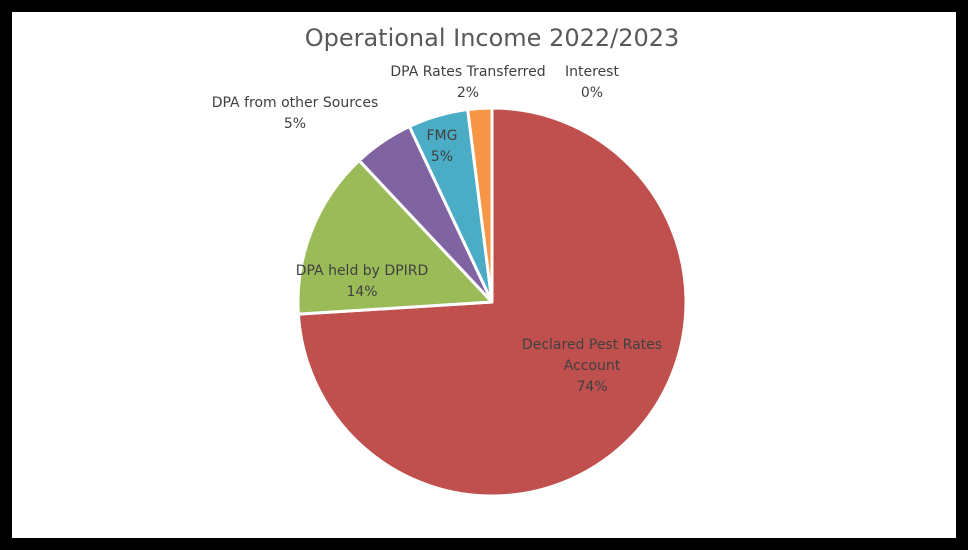 The width and height of the screenshot is (968, 550). What do you see at coordinates (295, 113) in the screenshot?
I see `data-label-dpa-from-other-sources: DPA from other Sources 5%` at bounding box center [295, 113].